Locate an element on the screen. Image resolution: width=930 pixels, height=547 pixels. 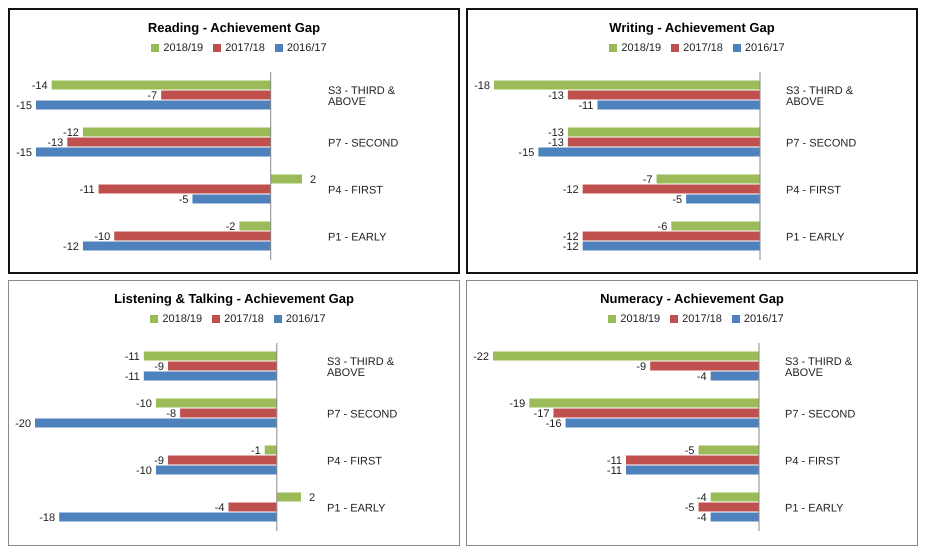
data-label: -20 is located at coordinates (23, 424).